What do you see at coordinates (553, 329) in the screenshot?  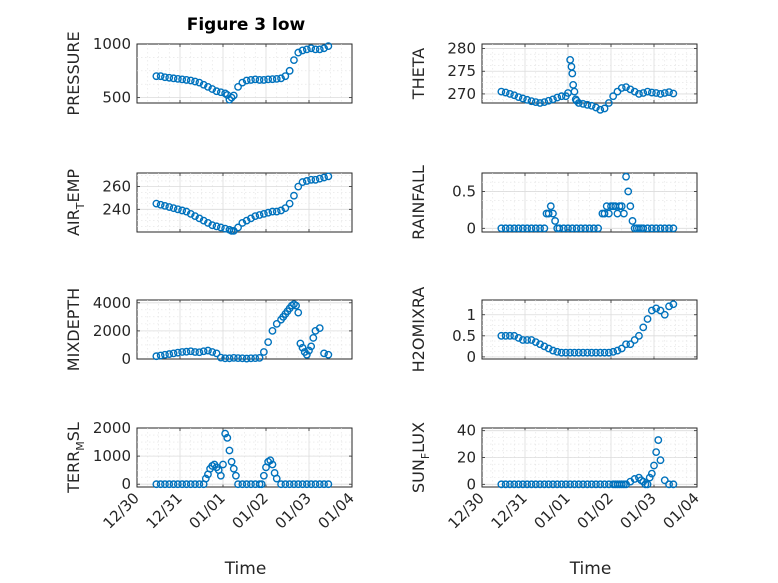 I see `subplot-h2omixra: 0 0.5 1 H2OMIXRA` at bounding box center [553, 329].